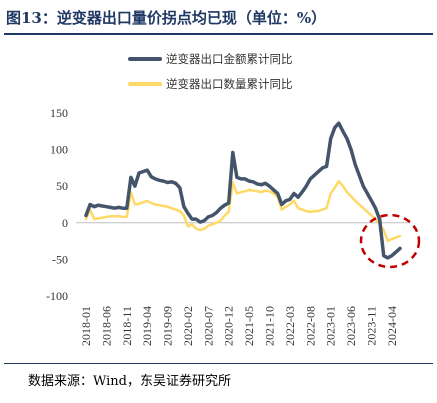  I want to click on x-tick-label: 2023-11, so click(371, 326).